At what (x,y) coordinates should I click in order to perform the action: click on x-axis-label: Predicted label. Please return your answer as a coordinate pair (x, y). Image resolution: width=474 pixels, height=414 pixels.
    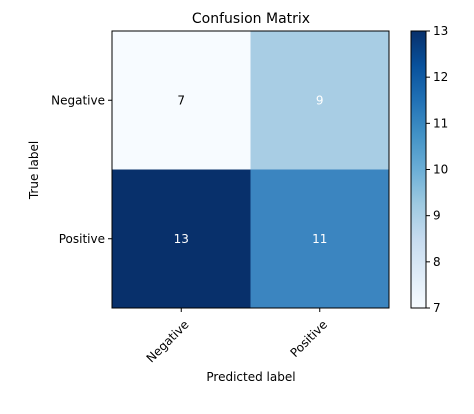
    Looking at the image, I should click on (250, 377).